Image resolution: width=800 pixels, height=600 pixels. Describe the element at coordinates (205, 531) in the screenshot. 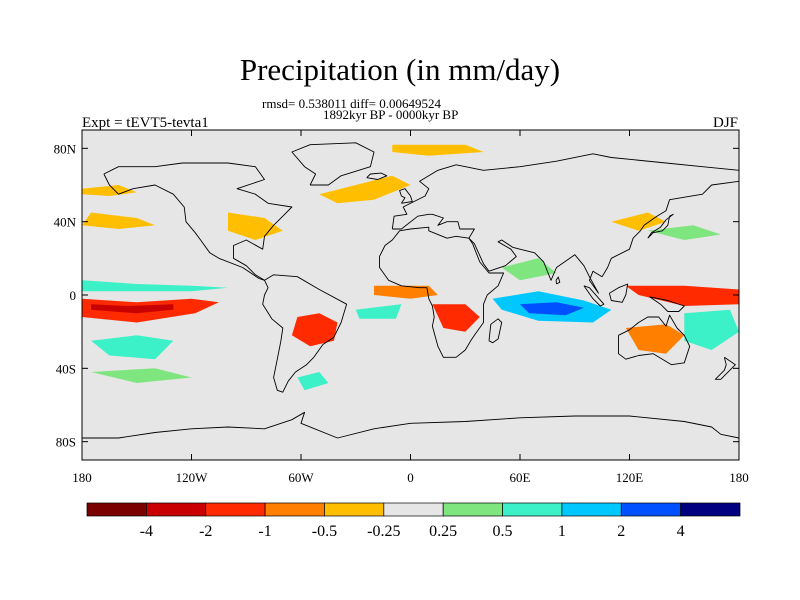

I see `colorbar-label: -2` at that location.